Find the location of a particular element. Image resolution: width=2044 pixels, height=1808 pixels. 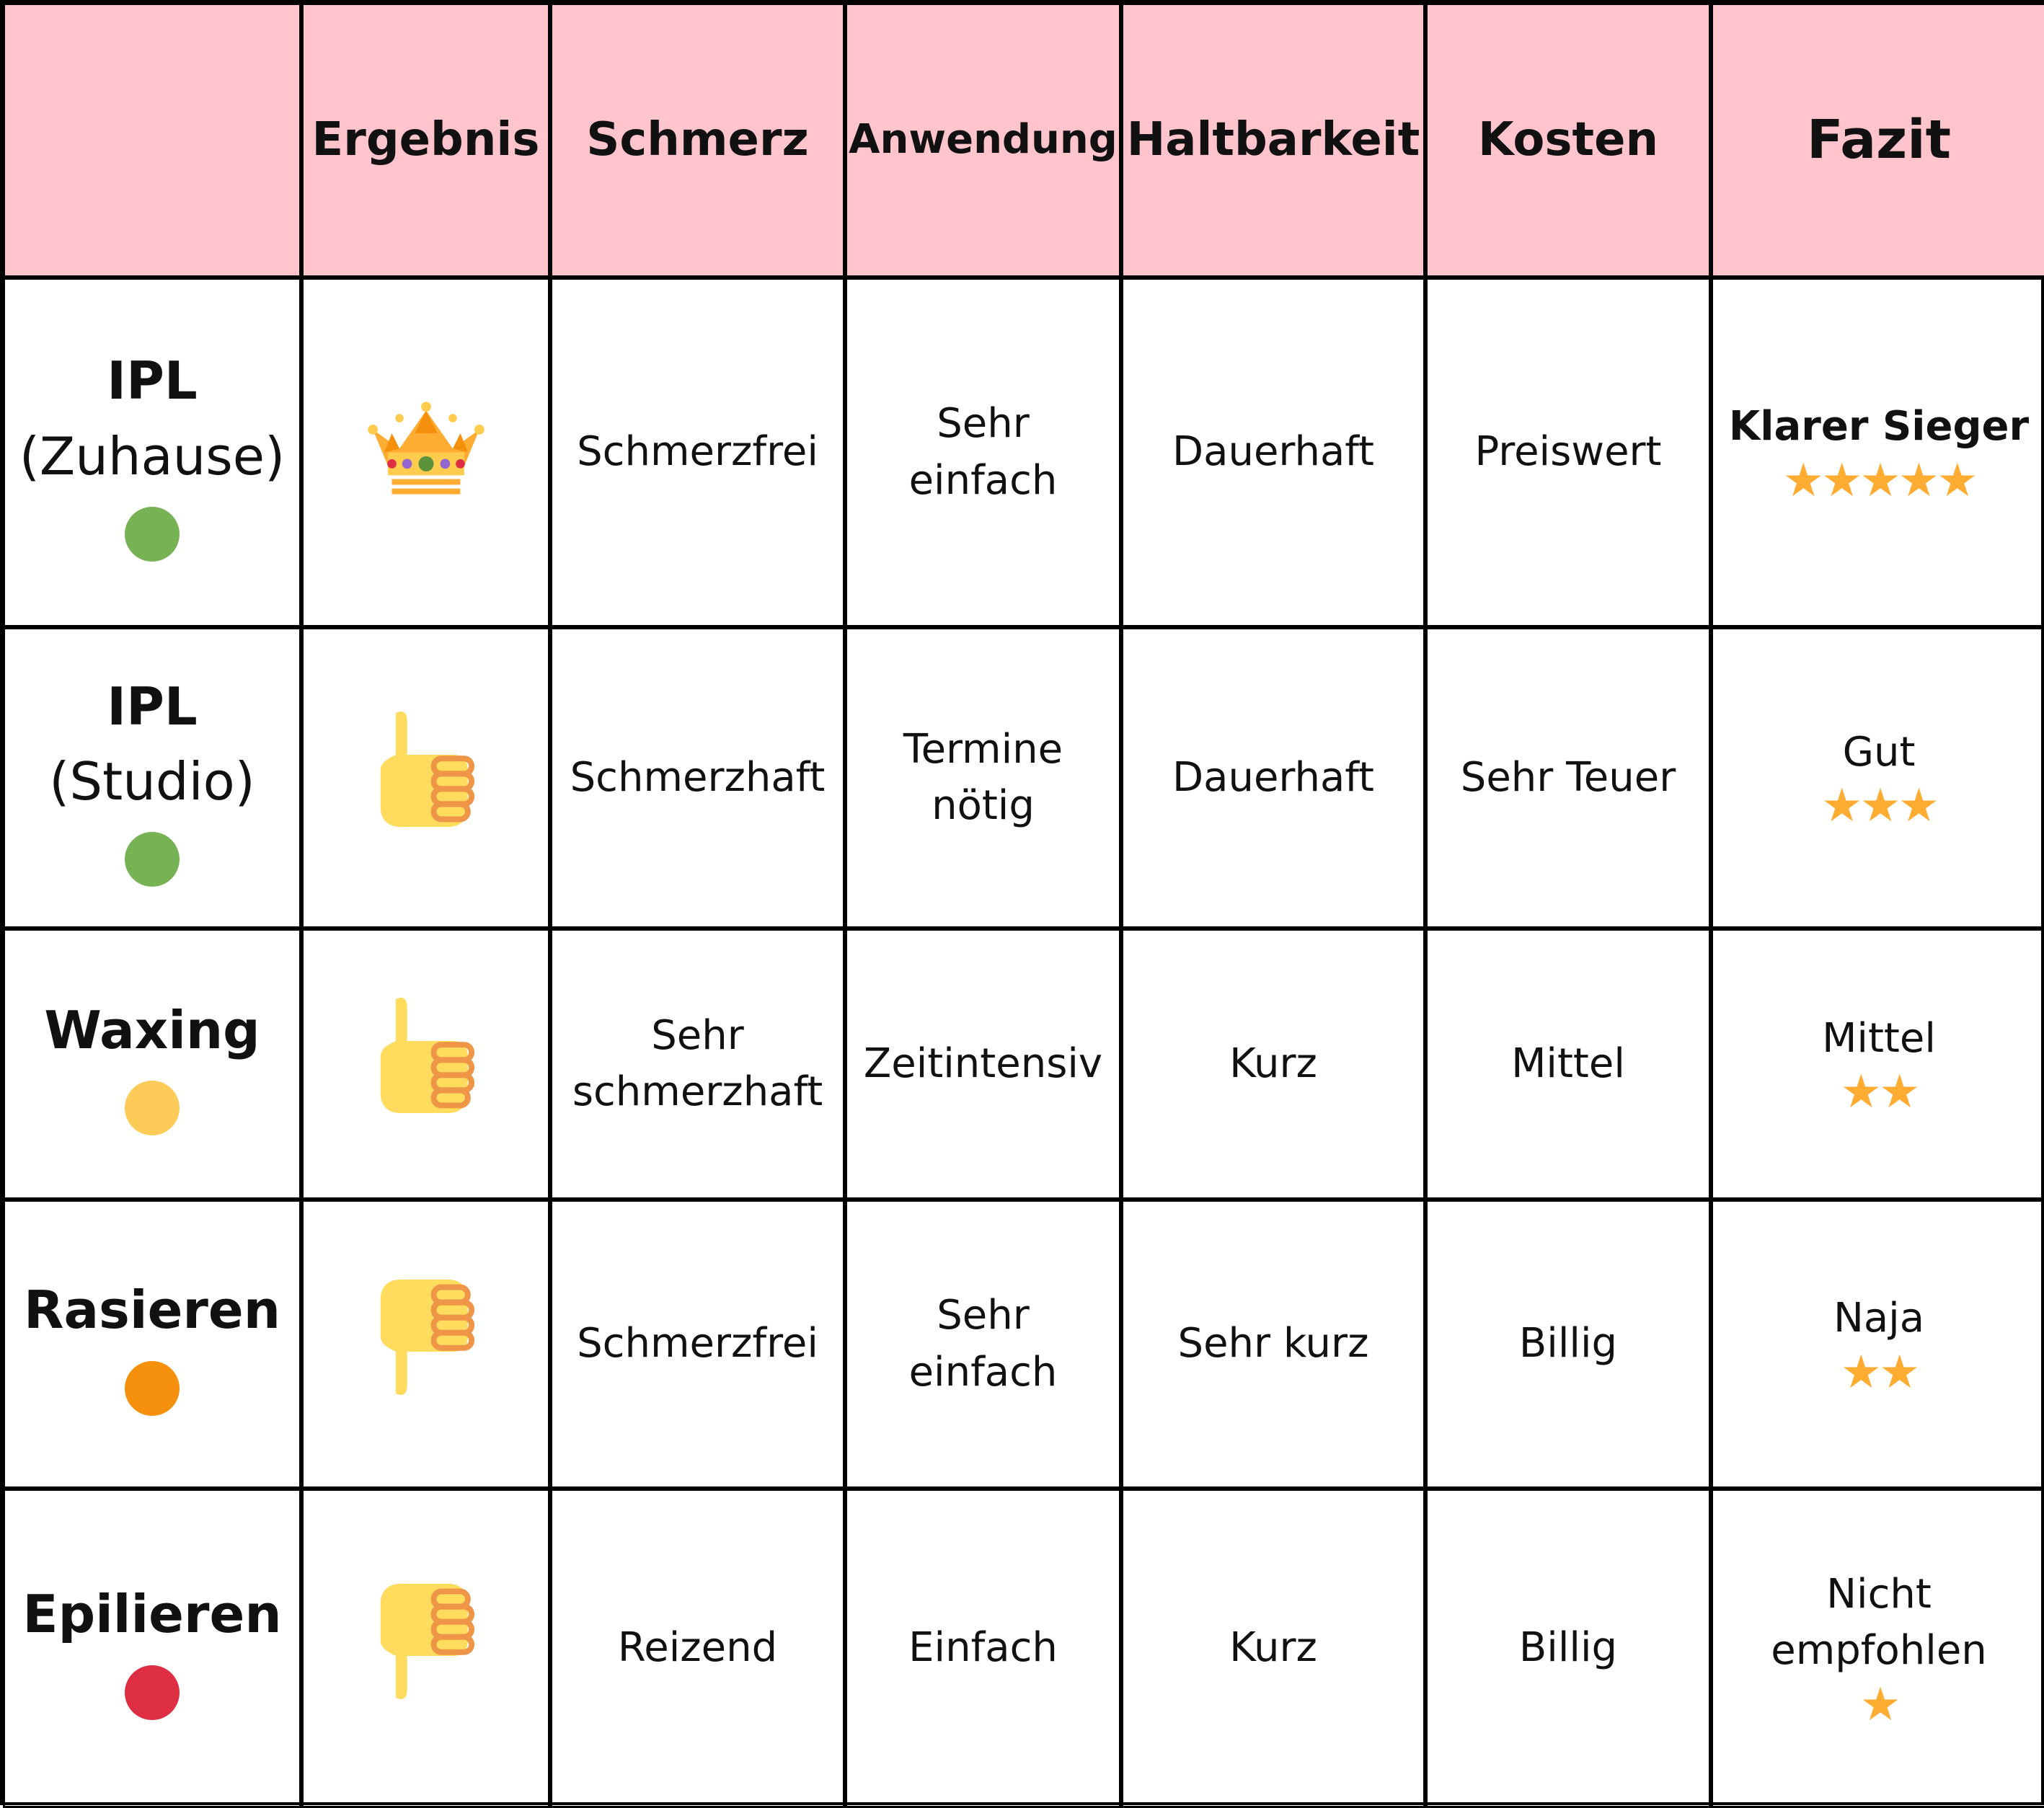

row-label: IPL (Studio) is located at coordinates (152, 778).